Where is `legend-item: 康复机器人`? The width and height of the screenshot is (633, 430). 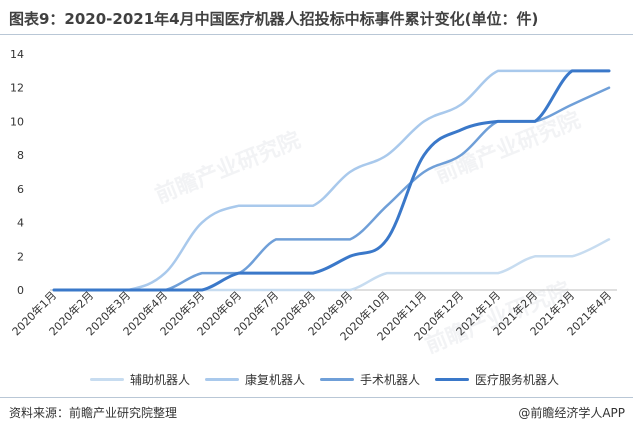
legend-item: 康复机器人 is located at coordinates (255, 379).